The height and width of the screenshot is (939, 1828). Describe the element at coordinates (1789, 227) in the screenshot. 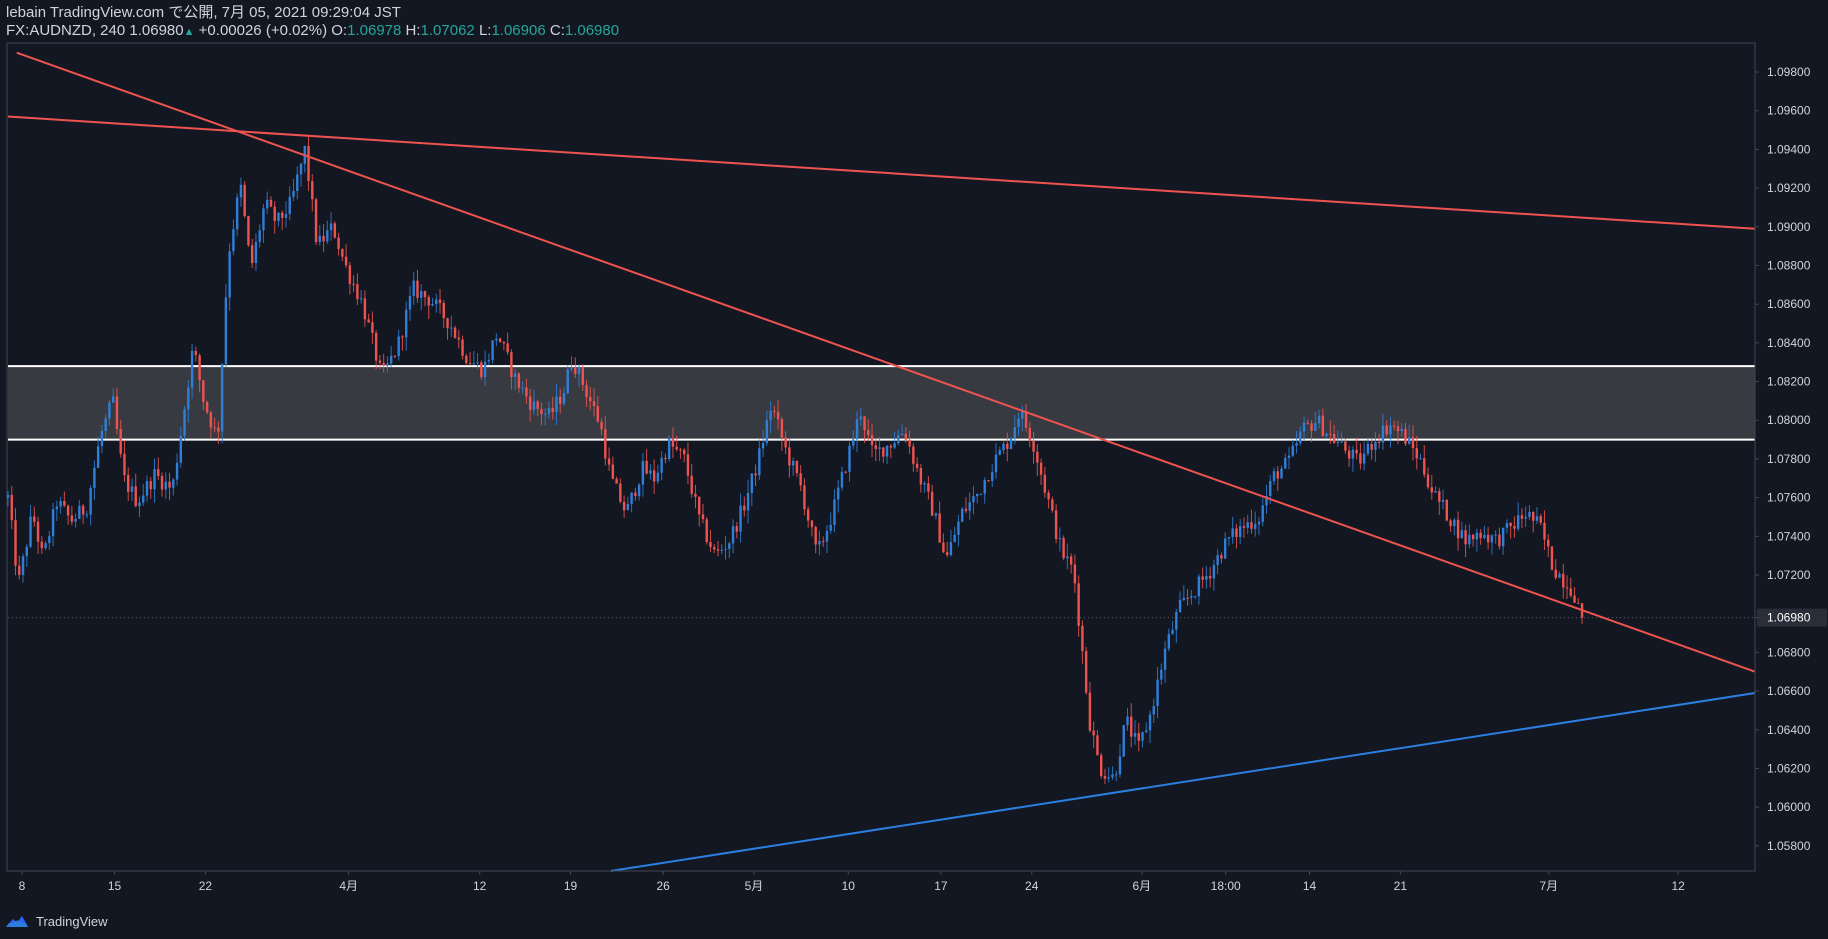

I see `price-tick-label: 1.09000` at that location.